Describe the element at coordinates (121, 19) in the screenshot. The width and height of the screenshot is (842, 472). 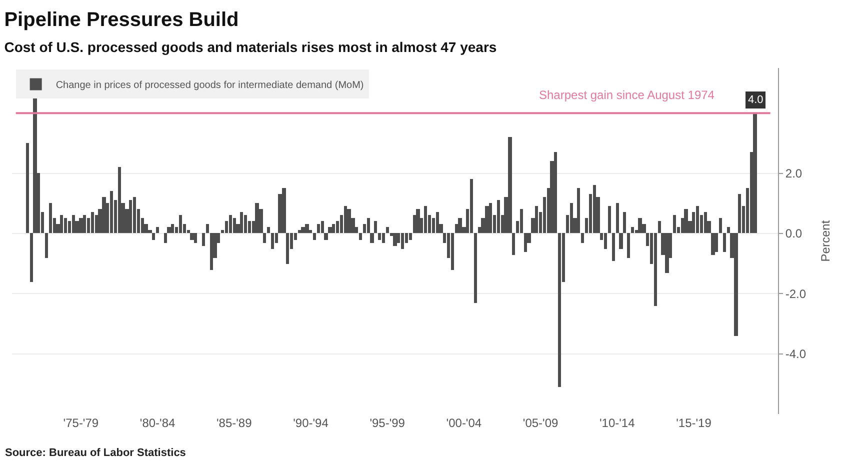
I see `chart-title: Pipeline Pressures Build` at that location.